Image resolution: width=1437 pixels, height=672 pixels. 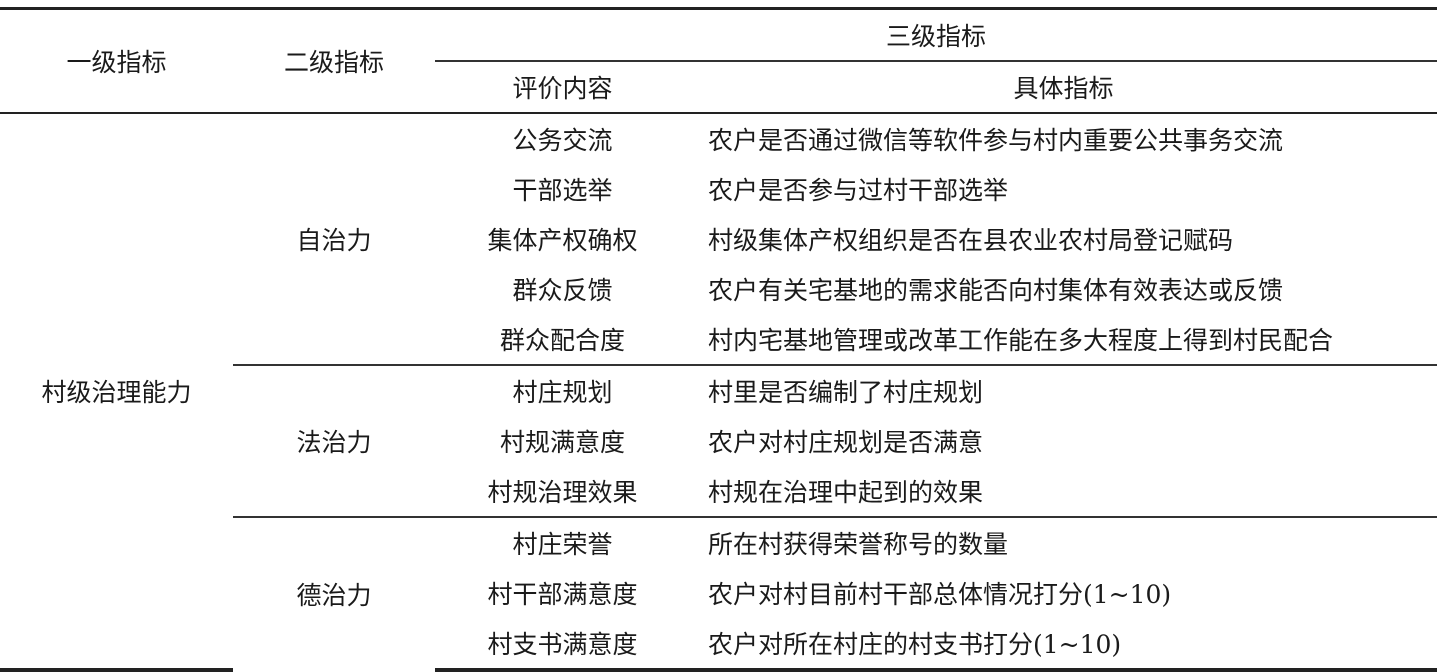 What do you see at coordinates (562, 240) in the screenshot?
I see `eval-content-cell: 集体产权确权` at bounding box center [562, 240].